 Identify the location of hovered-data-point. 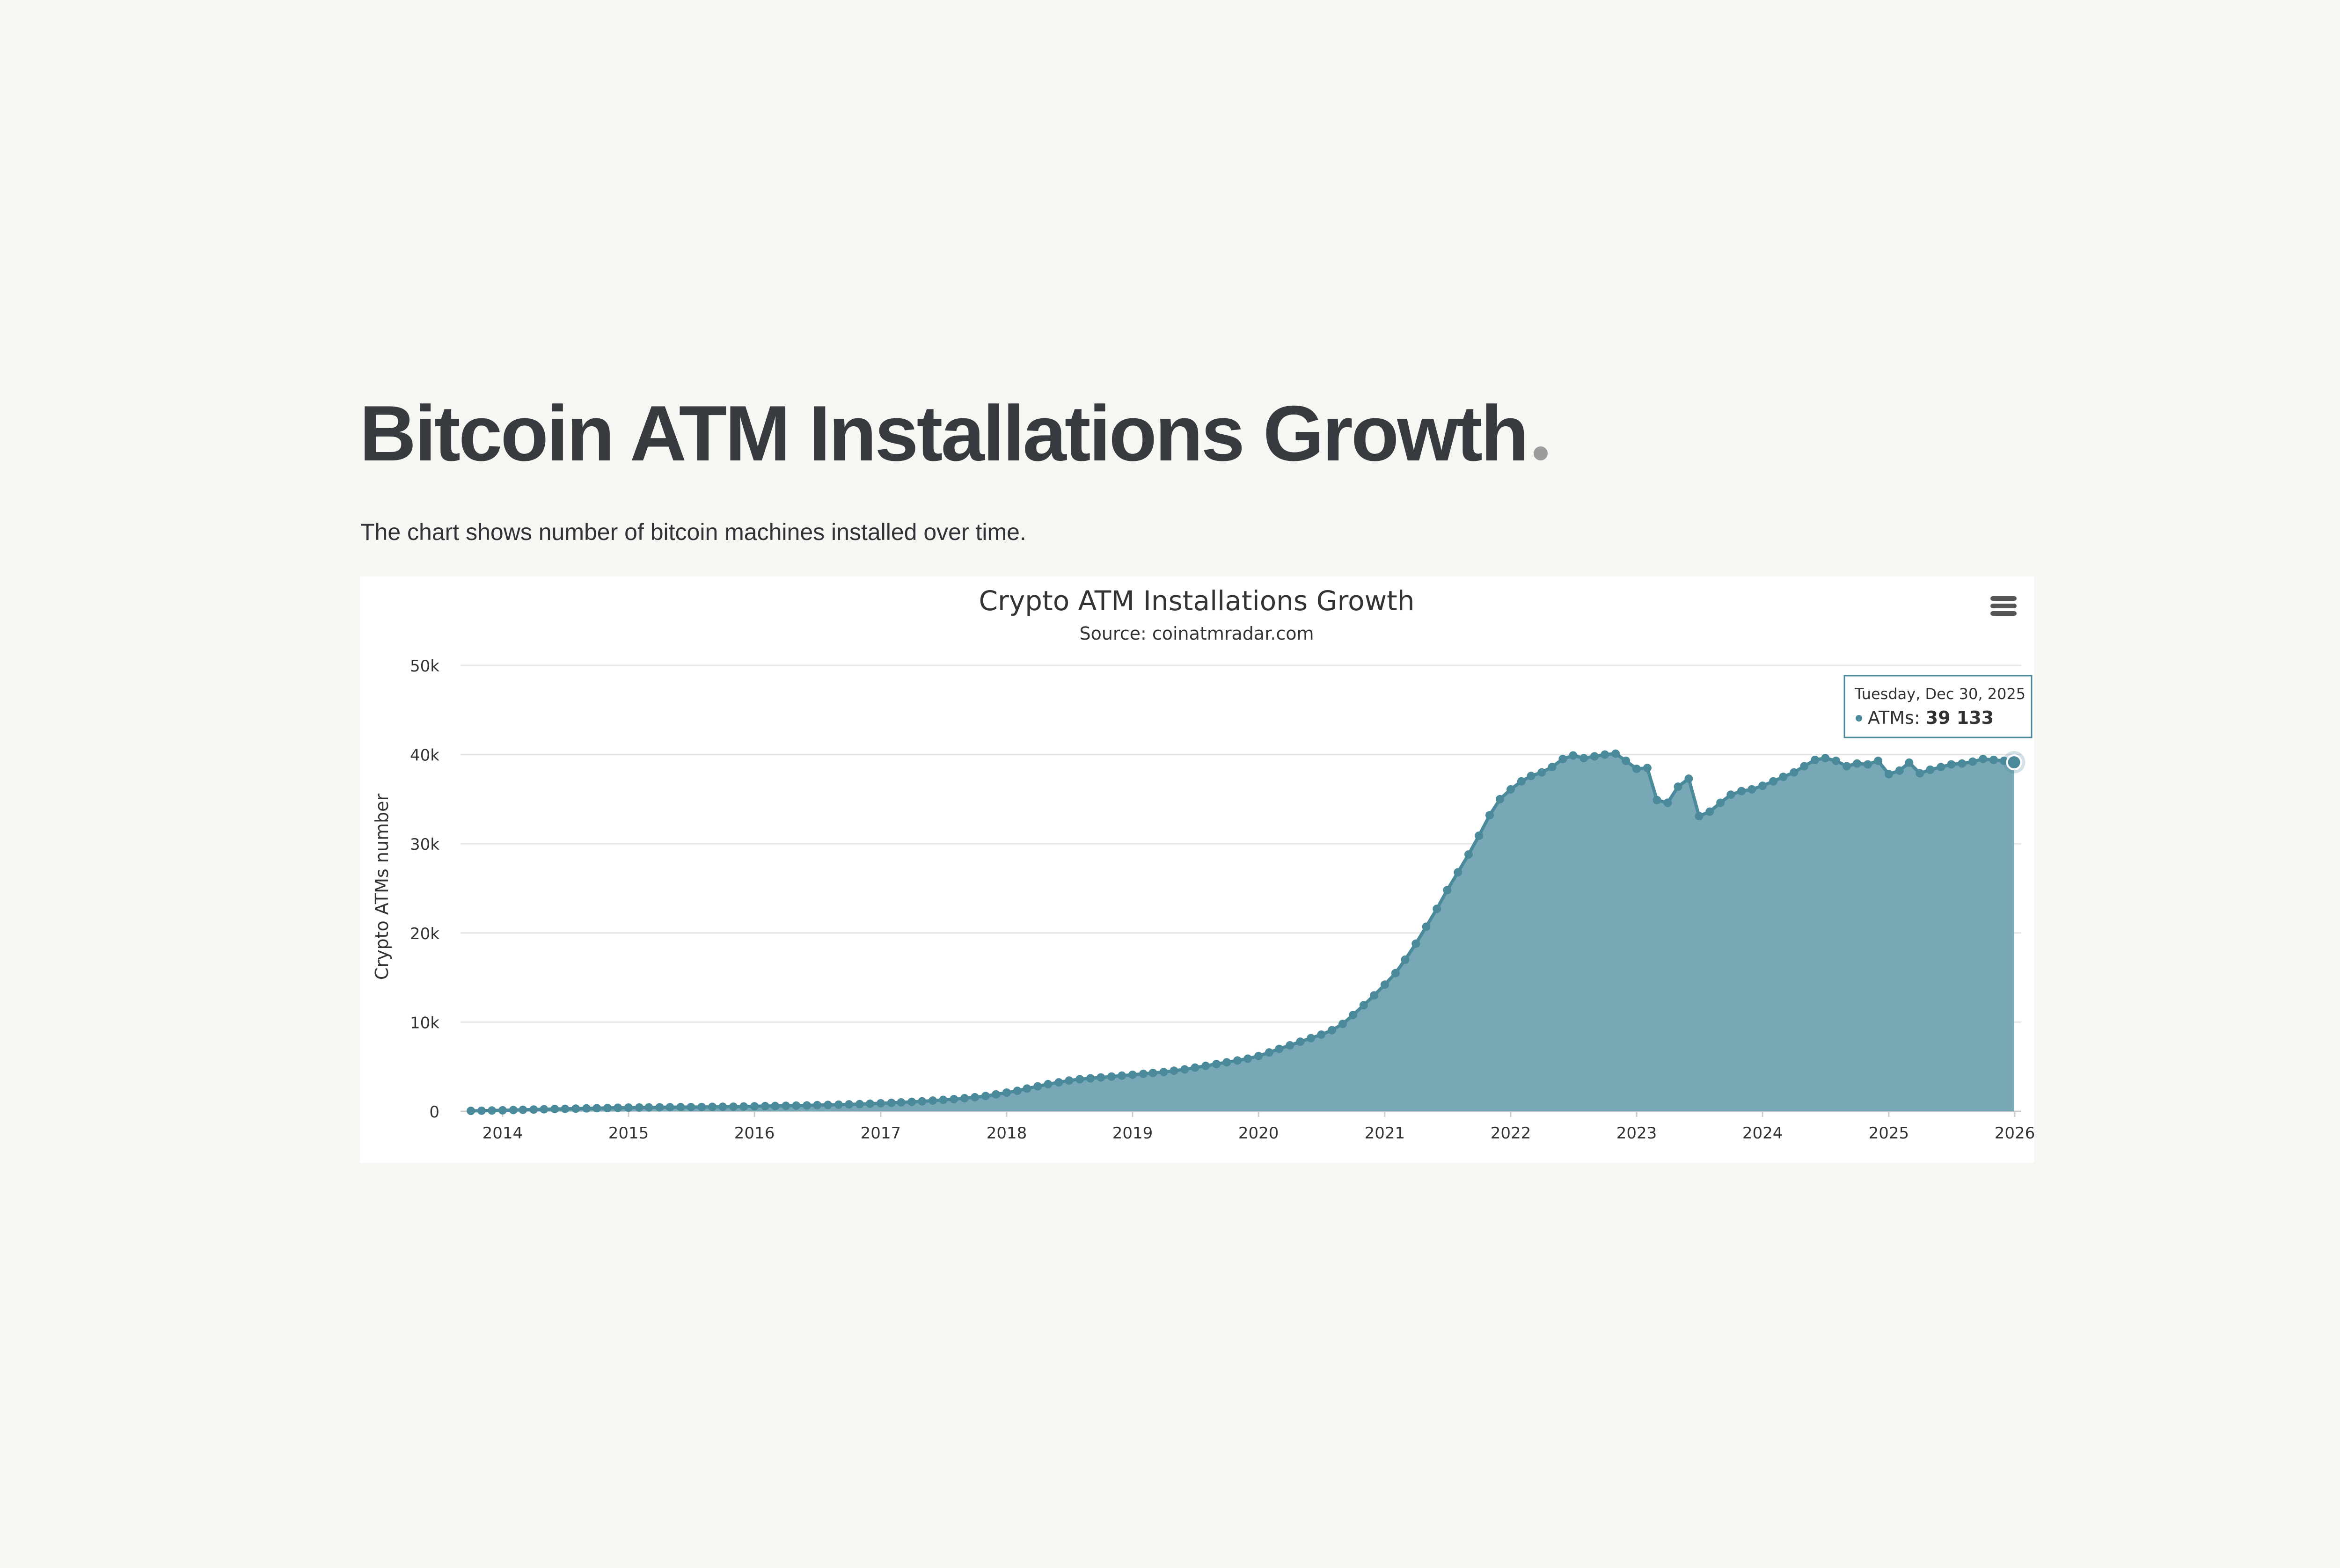
(2014, 762).